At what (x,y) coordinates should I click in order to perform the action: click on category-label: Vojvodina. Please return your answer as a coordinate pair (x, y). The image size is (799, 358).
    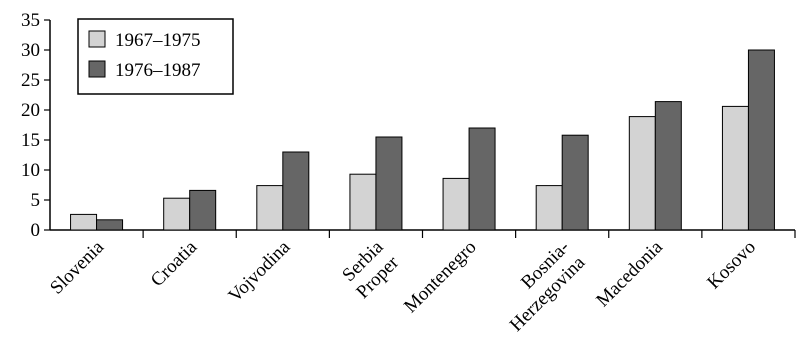
    Looking at the image, I should click on (260, 271).